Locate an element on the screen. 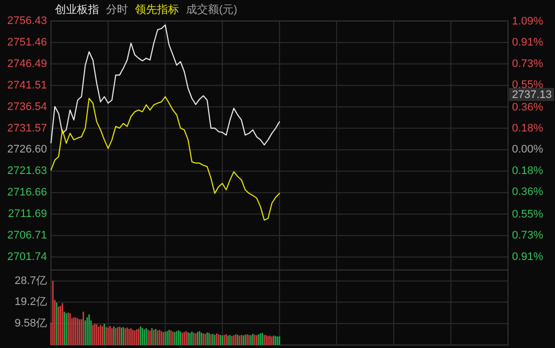 This screenshot has height=348, width=555. y-tick-label: 2716.66 is located at coordinates (27, 192).